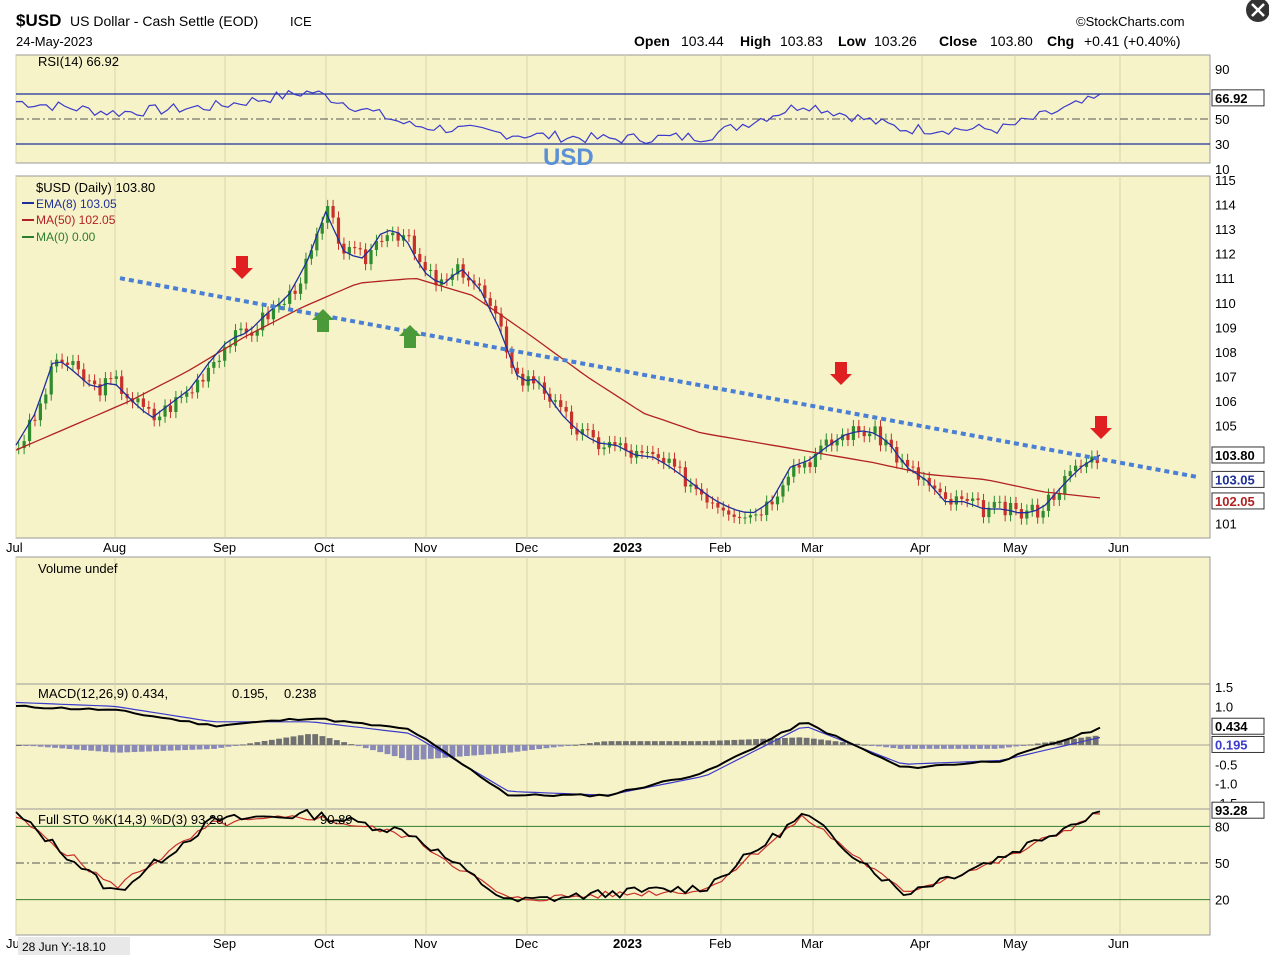  Describe the element at coordinates (568, 157) in the screenshot. I see `usd-annotation: USD` at that location.